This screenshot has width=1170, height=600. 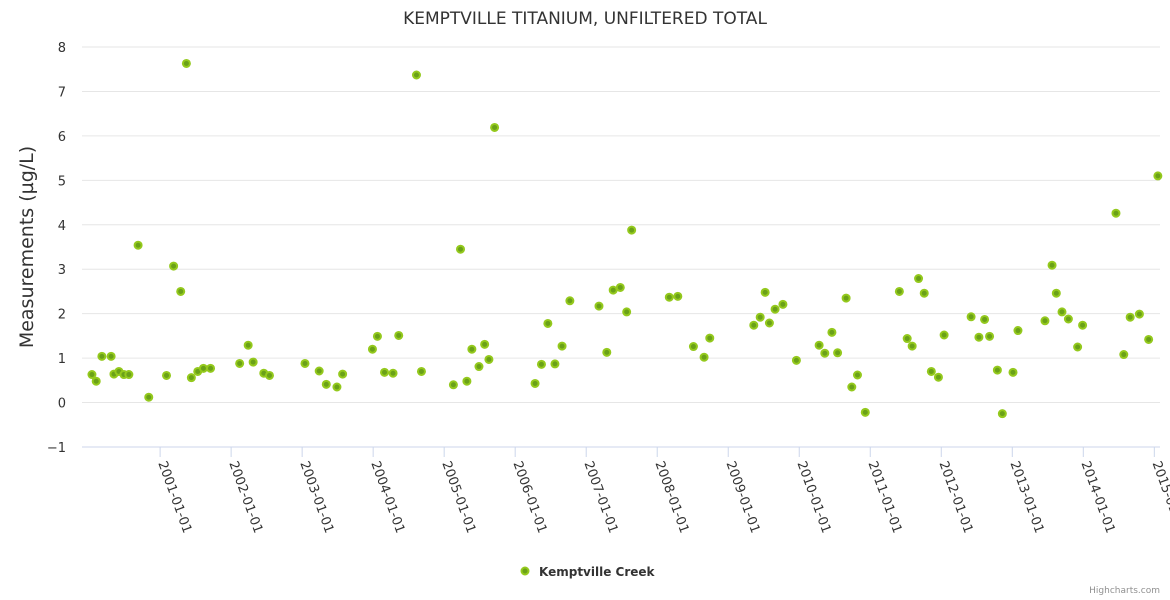 What do you see at coordinates (588, 572) in the screenshot?
I see `legend-item-kemptville-creek: Kemptville Creek` at bounding box center [588, 572].